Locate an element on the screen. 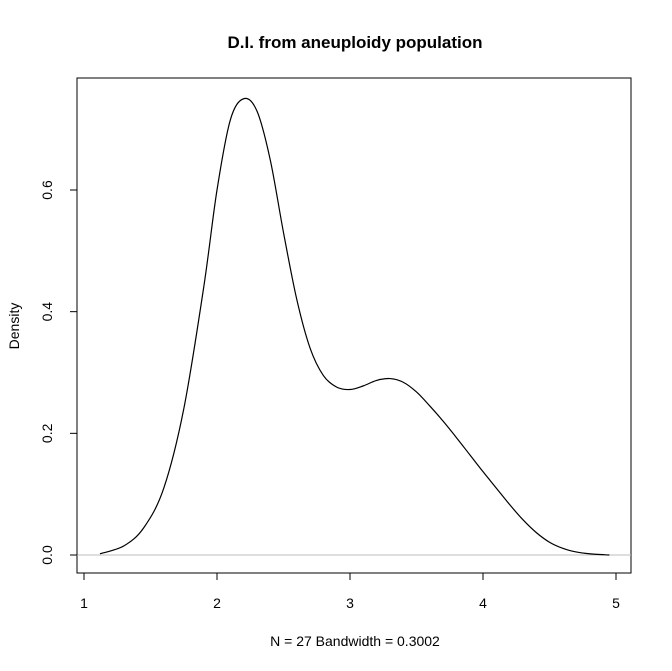  y-axis: 0.0 0.2 0.4 0.6 is located at coordinates (58, 372).